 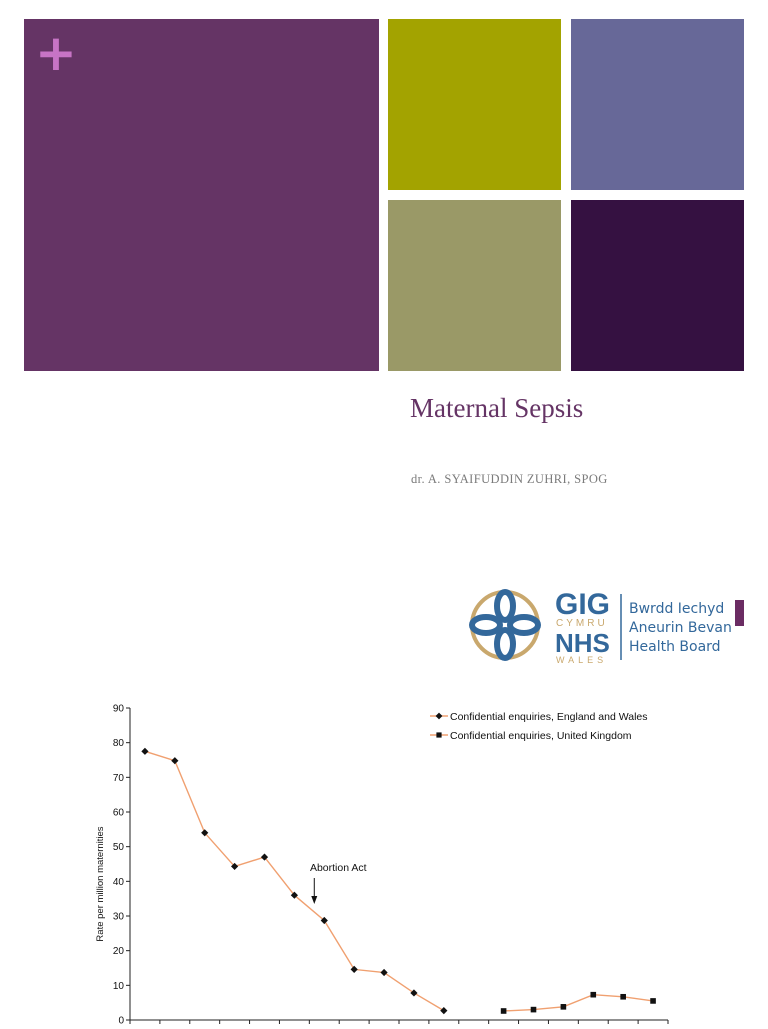 I want to click on y-tick-label: 0, so click(x=121, y=1020).